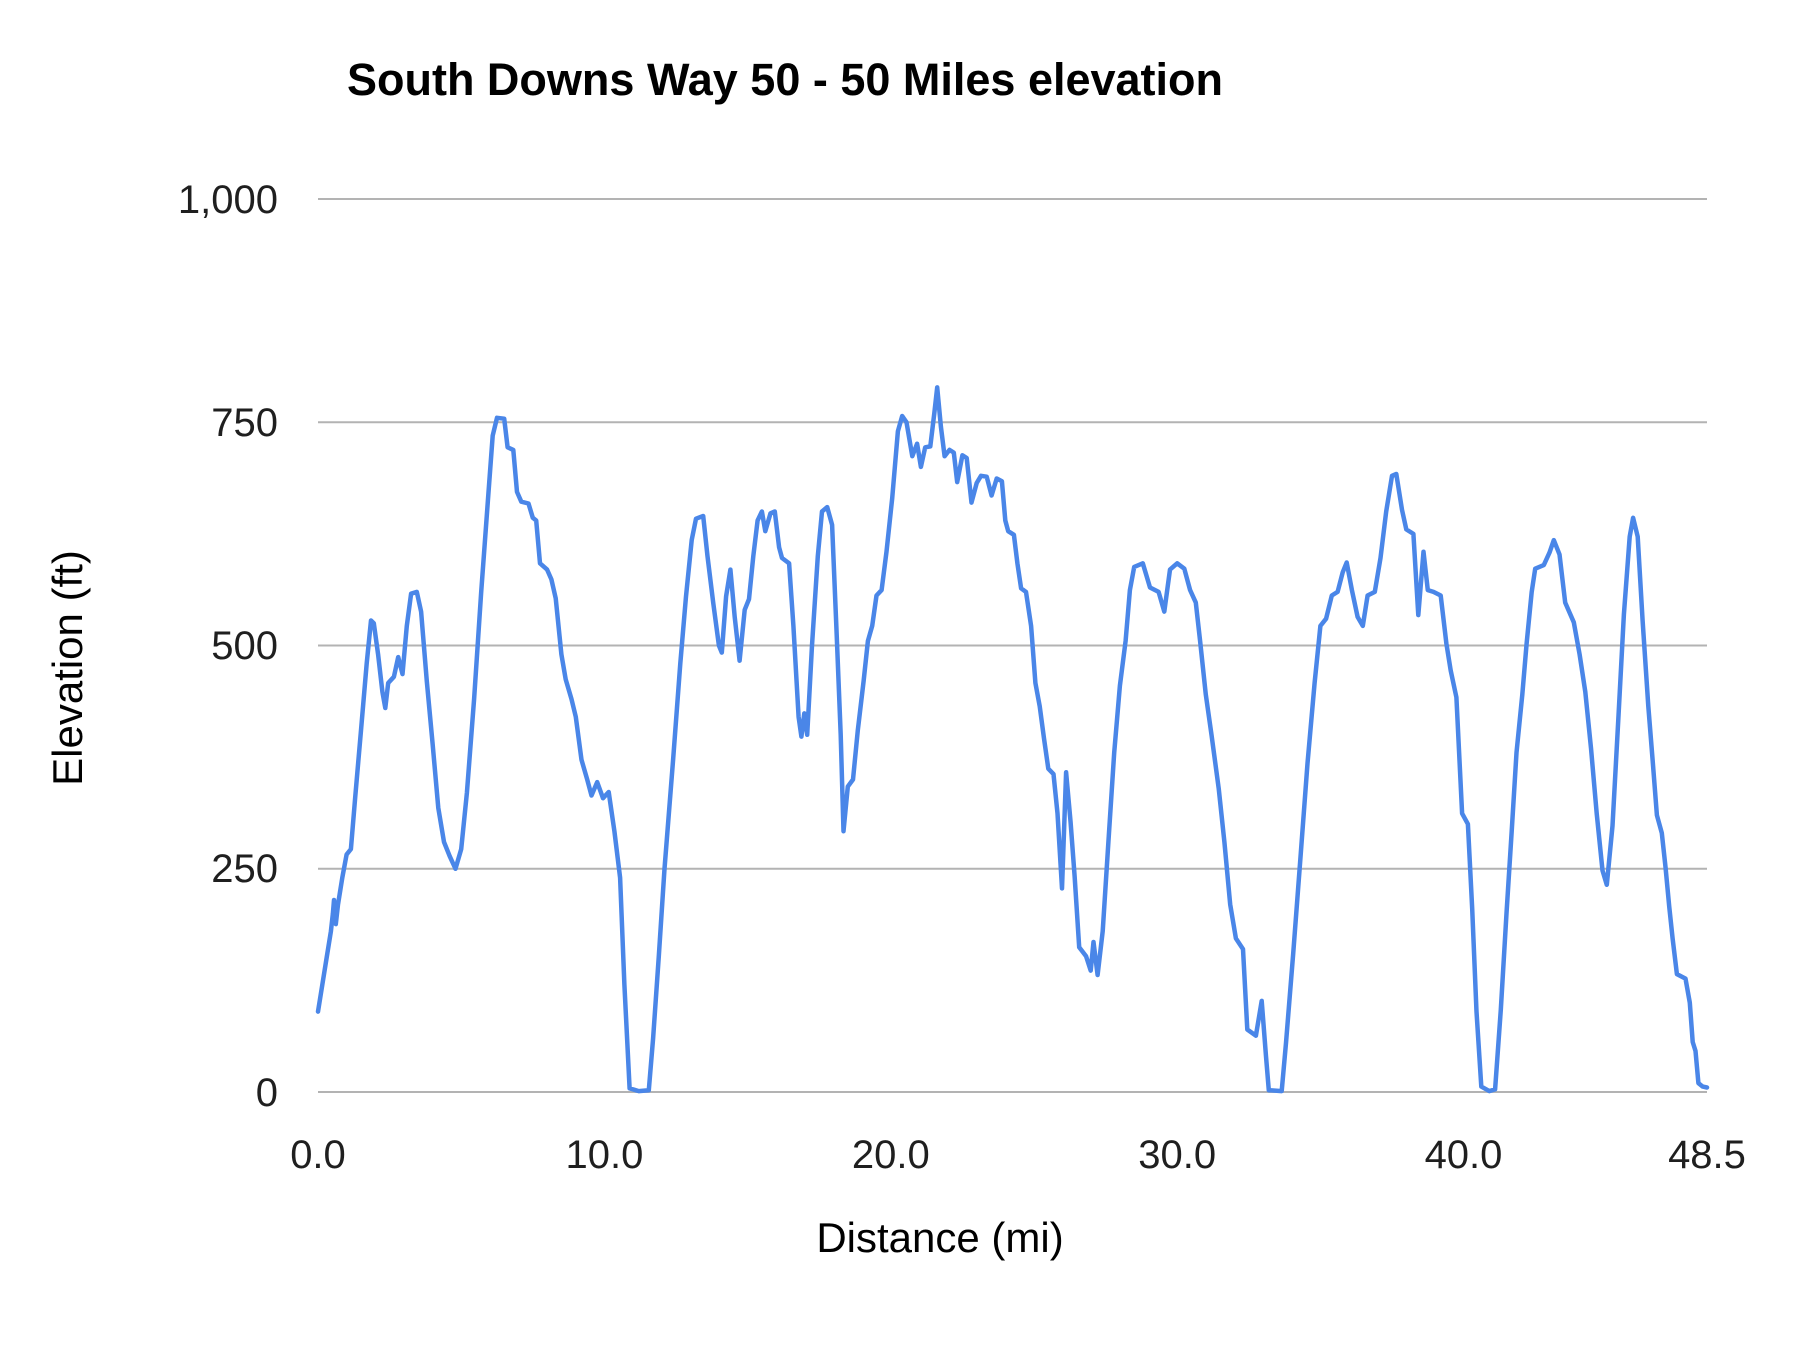 This screenshot has height=1350, width=1800. Describe the element at coordinates (1018, 1155) in the screenshot. I see `x-axis-tick-labels: 0.0 10.0 20.0 30.0 40.0 48.5` at that location.